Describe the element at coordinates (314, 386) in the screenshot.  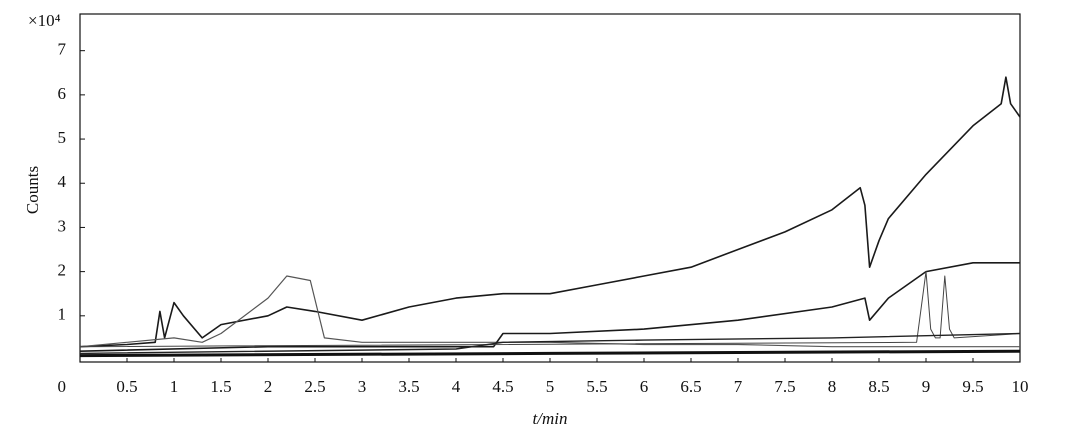
I see `x-tick-label: 2.5` at that location.